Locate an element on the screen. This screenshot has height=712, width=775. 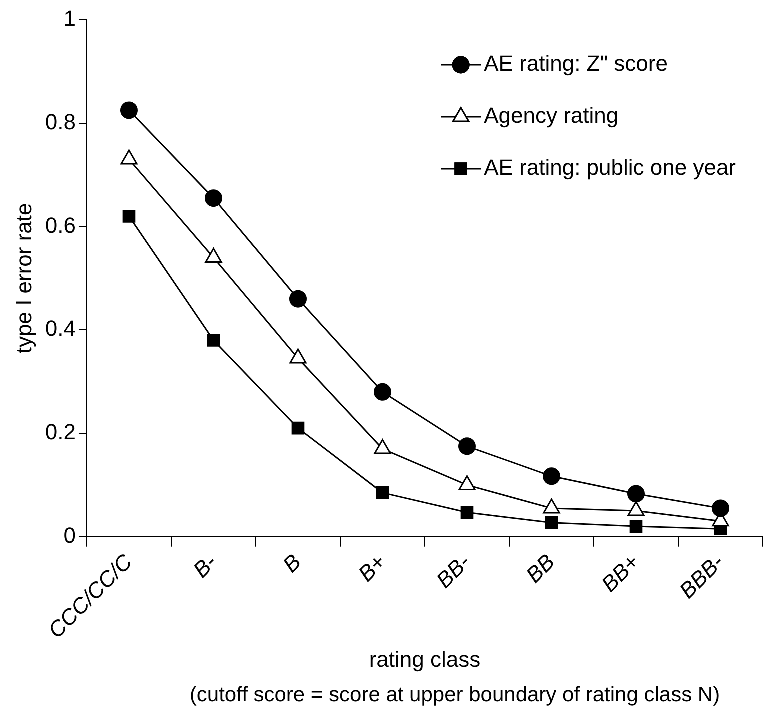
legend-label: AE rating: public one year is located at coordinates (610, 167).